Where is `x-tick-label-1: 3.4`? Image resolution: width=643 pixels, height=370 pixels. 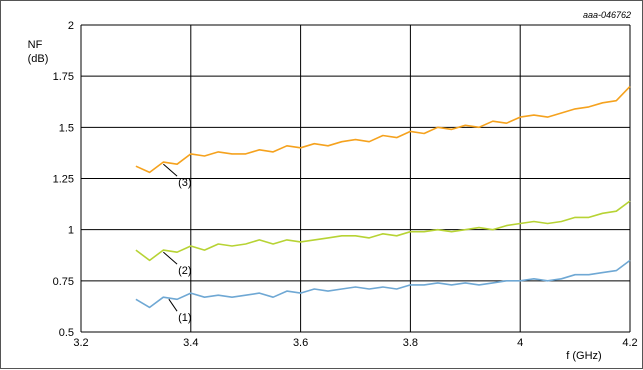
x-tick-label-1: 3.4 is located at coordinates (190, 343).